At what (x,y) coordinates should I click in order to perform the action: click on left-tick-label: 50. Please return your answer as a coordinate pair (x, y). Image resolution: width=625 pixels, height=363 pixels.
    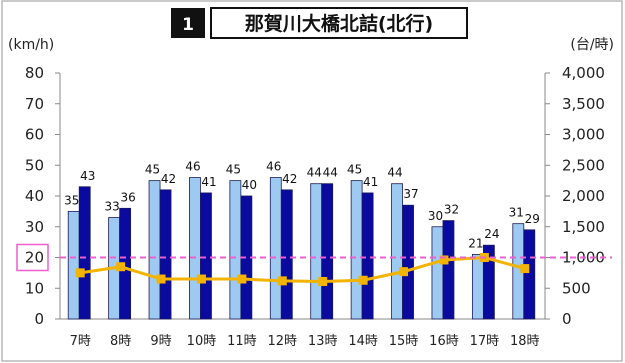
    Looking at the image, I should click on (34, 165).